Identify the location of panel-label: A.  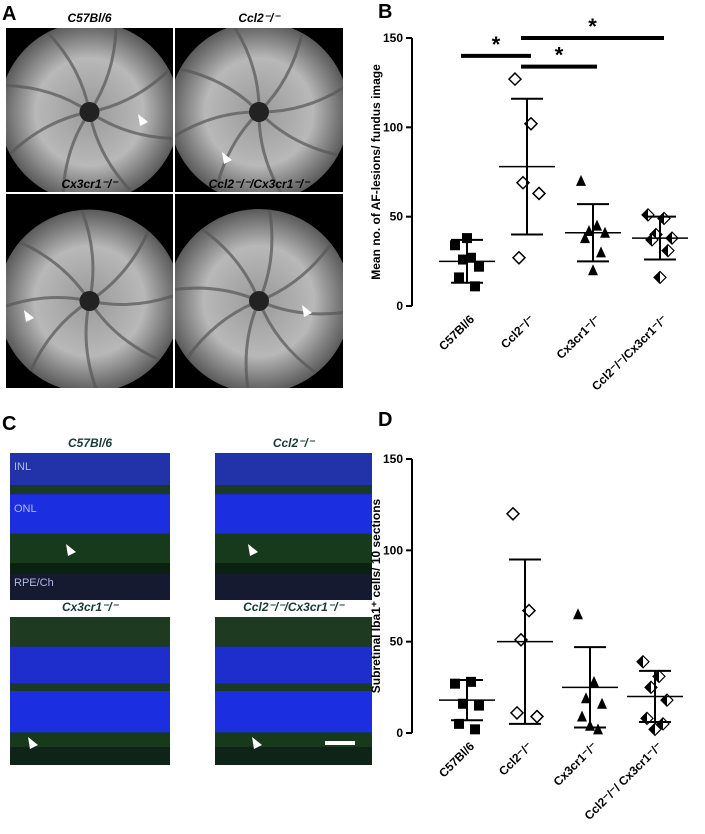
(9, 14).